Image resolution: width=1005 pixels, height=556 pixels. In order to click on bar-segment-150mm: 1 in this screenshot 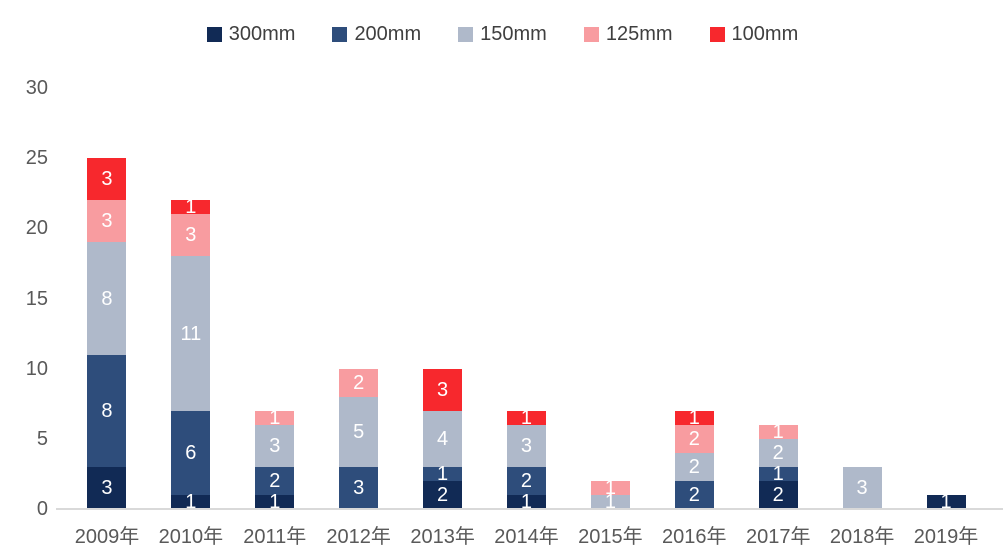, I will do `click(610, 501)`.